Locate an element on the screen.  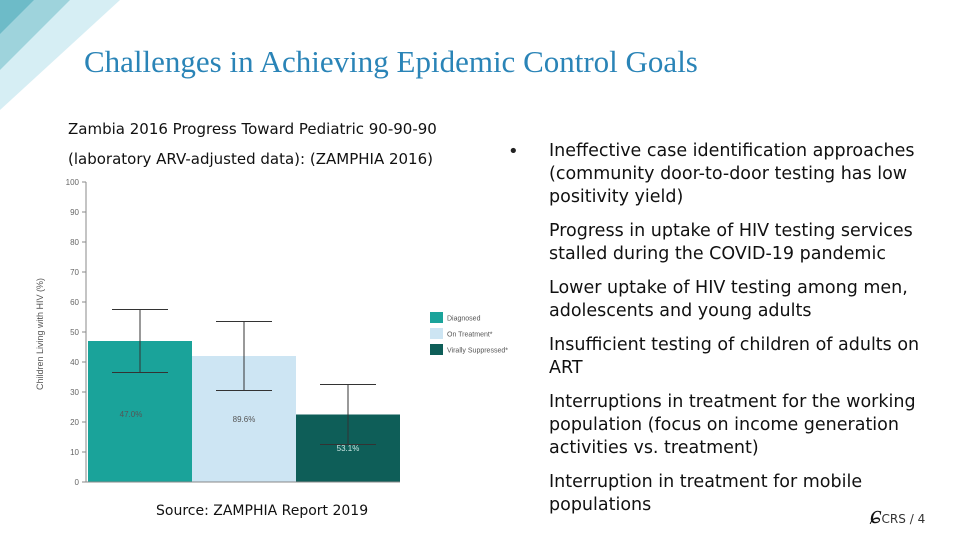
y-tick-label: 90 is located at coordinates (74, 212).